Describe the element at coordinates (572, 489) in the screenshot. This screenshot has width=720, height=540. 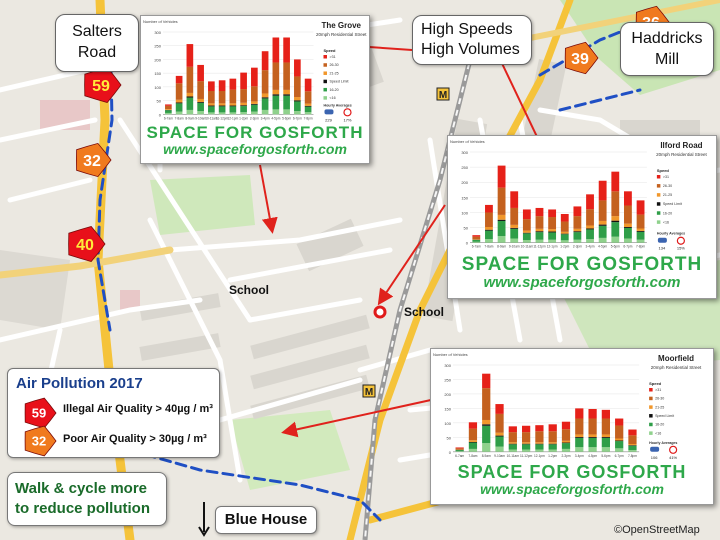
I see `website-url: www.spaceforgosforth.com` at that location.